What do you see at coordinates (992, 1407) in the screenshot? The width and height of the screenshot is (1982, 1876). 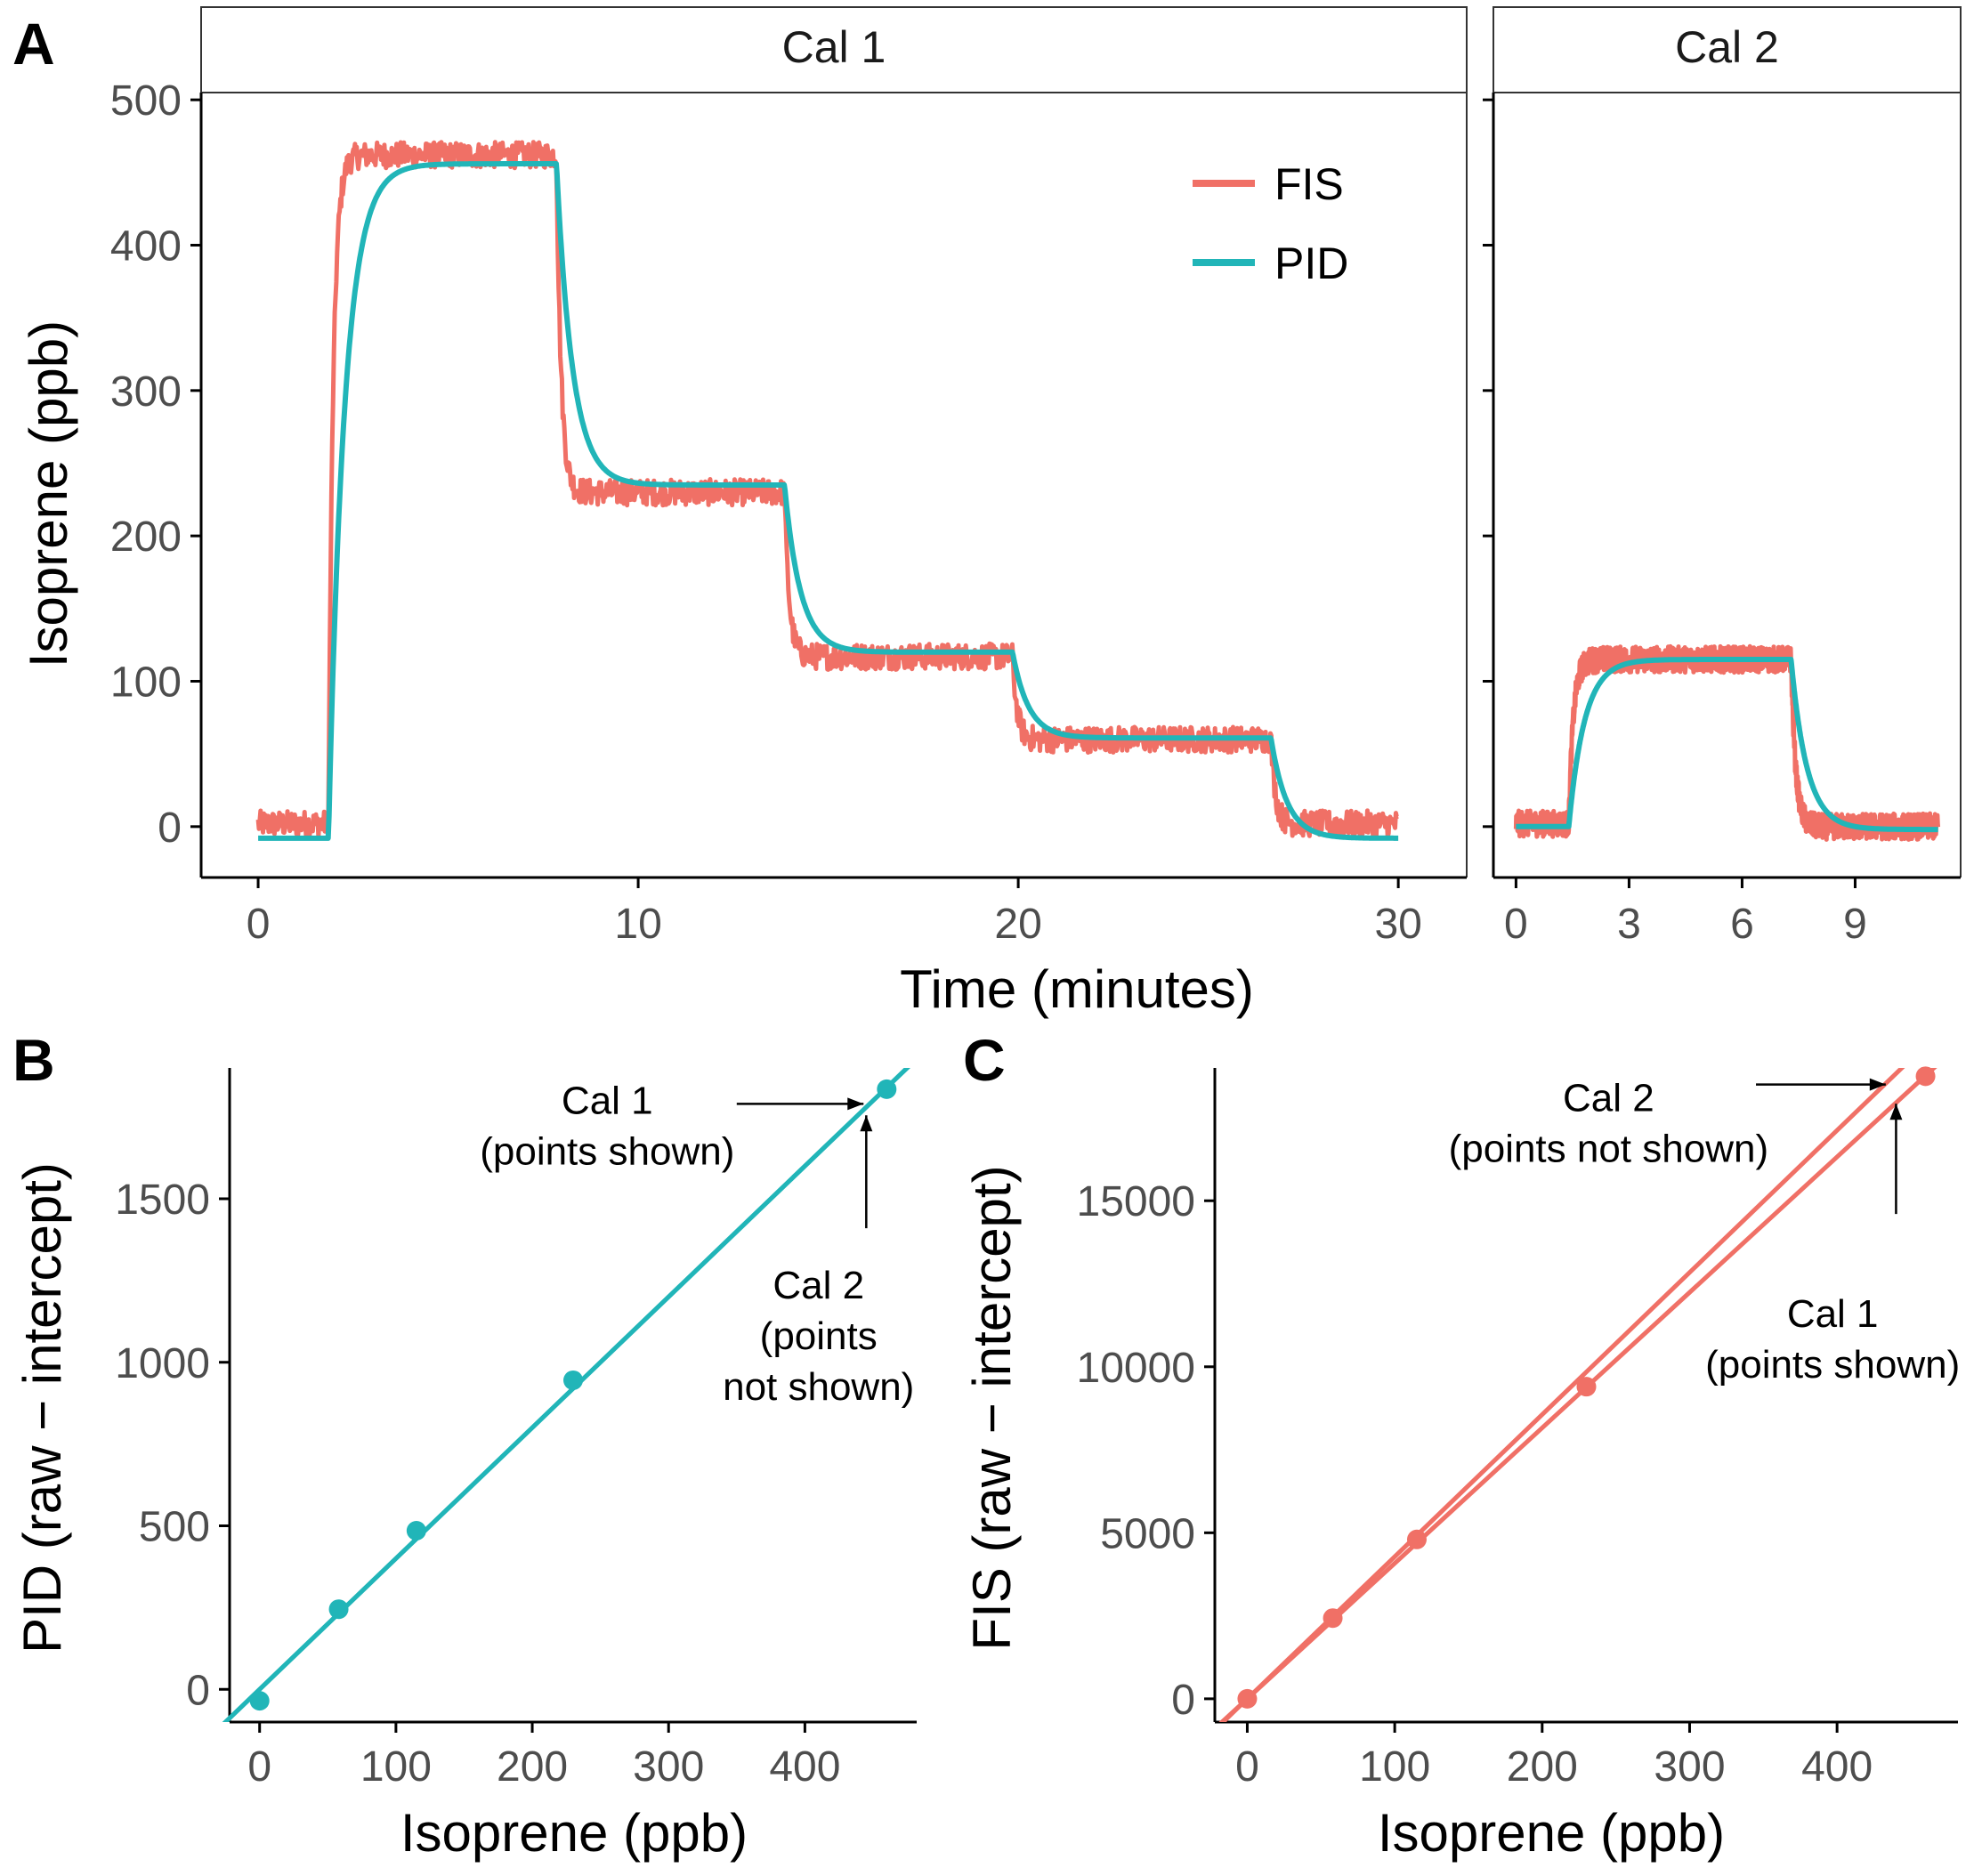 I see `panel-c-ylabel: FIS (raw − intercept)` at bounding box center [992, 1407].